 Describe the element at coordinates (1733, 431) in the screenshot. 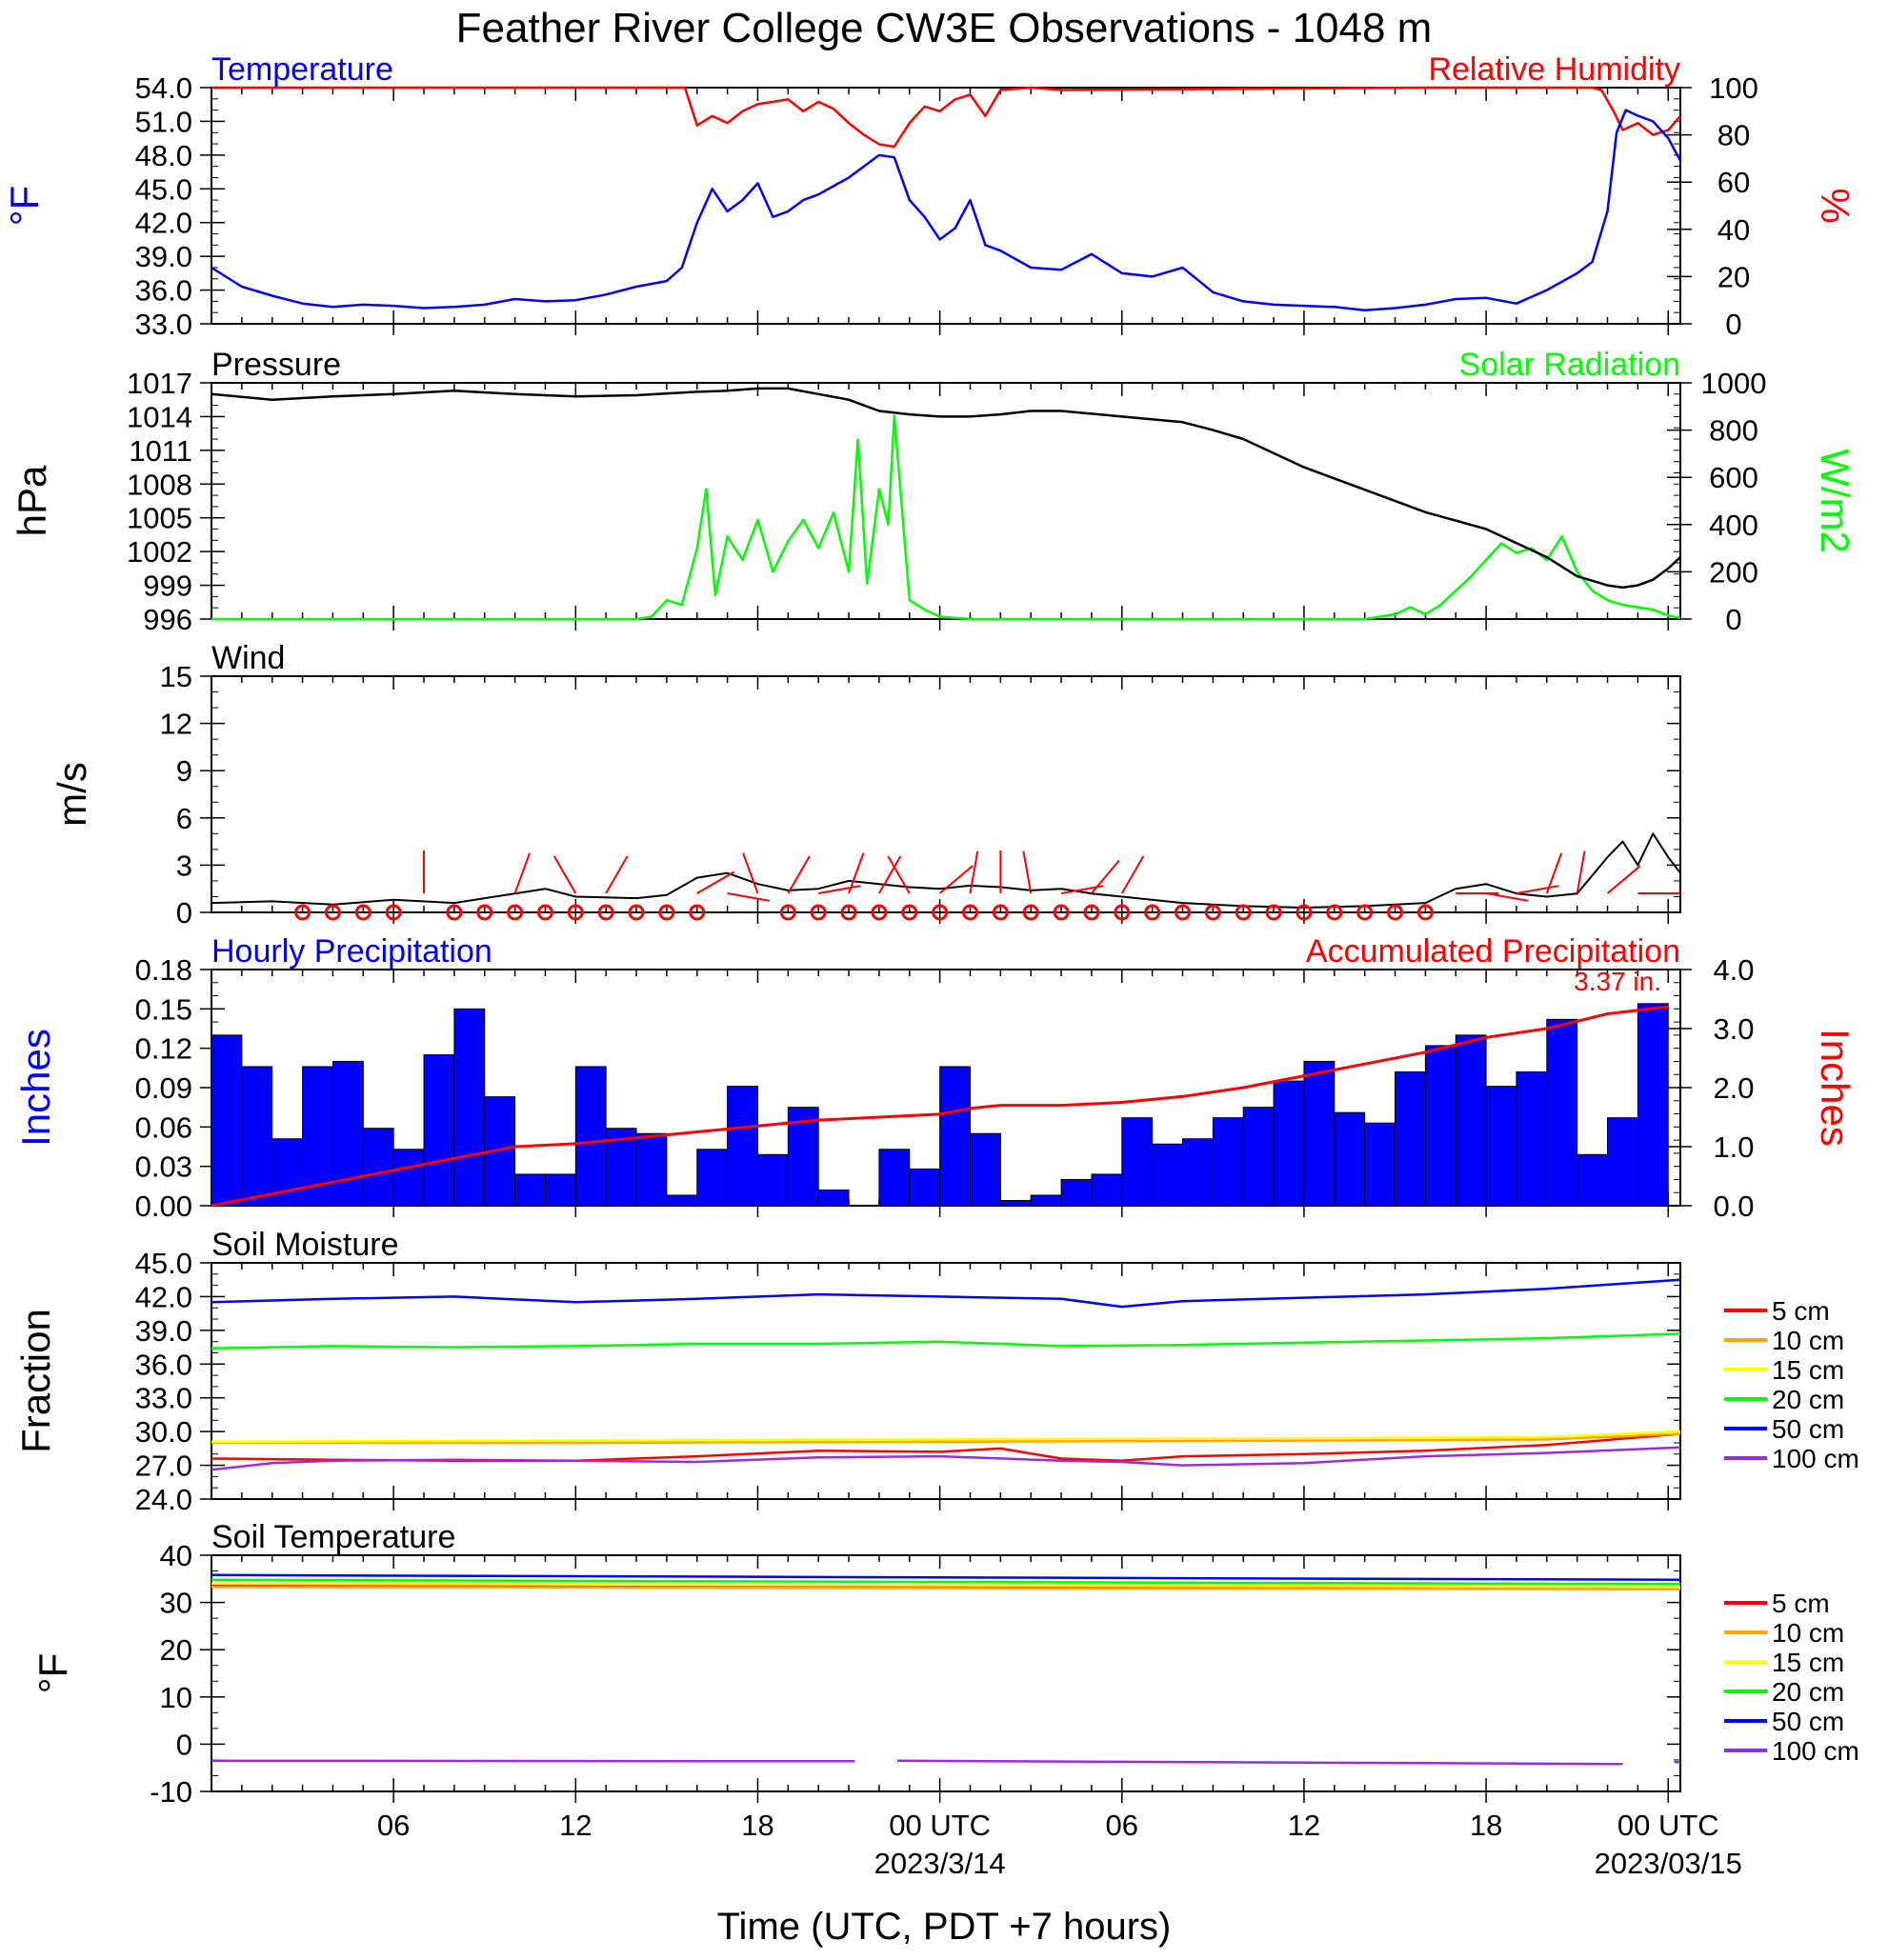

I see `y-right-tick-label: 800` at that location.